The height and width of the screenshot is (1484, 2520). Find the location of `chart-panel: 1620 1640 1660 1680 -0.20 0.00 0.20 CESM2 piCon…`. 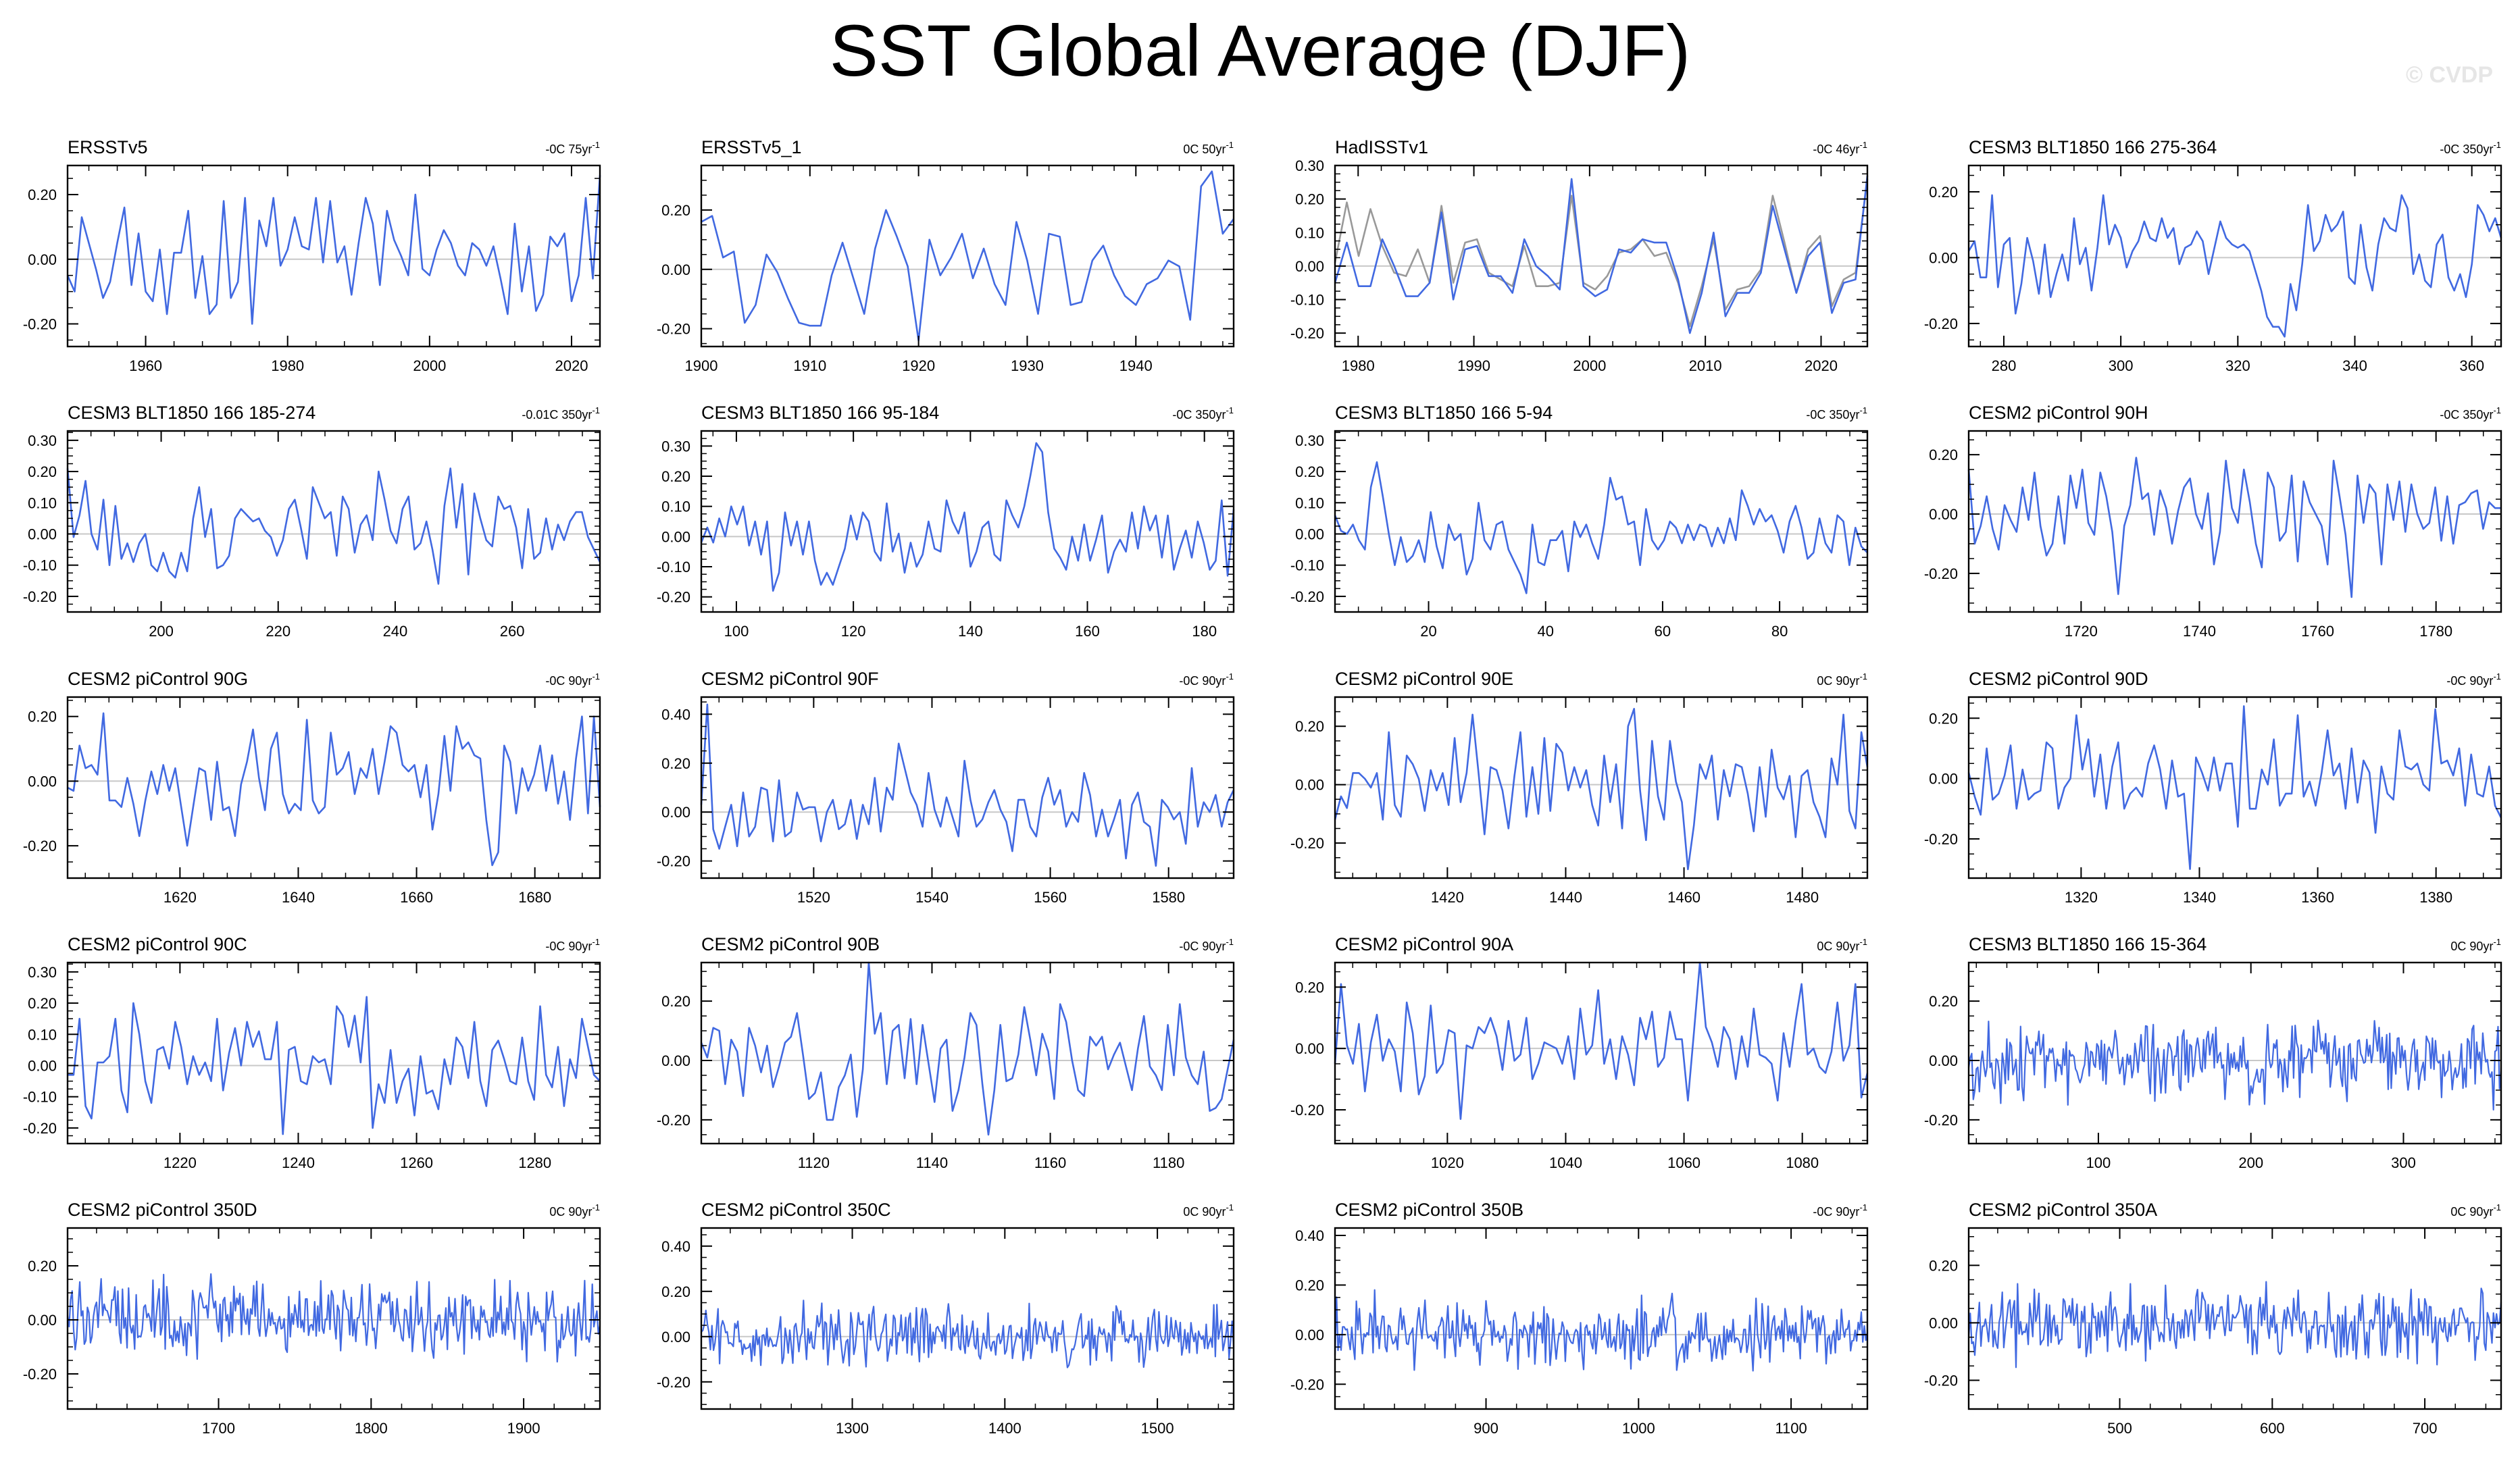

chart-panel: 1620 1640 1660 1680 -0.20 0.00 0.20 CESM2 piCon… is located at coordinates (312, 787).